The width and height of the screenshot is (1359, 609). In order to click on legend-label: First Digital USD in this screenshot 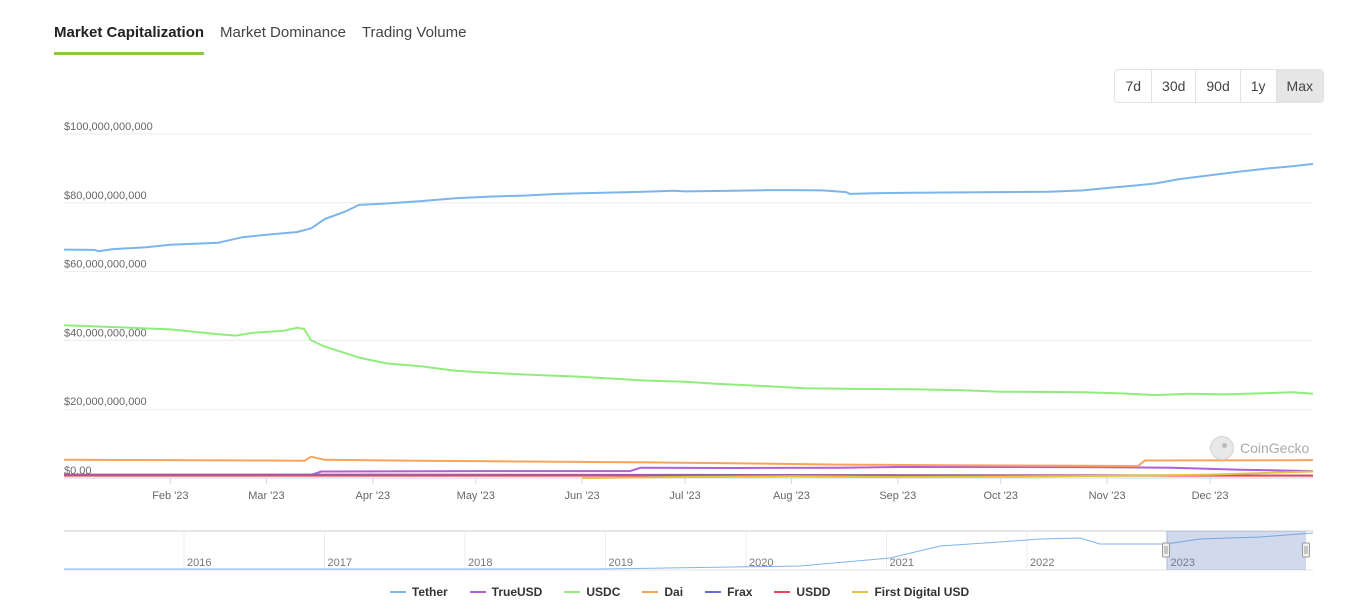, I will do `click(922, 592)`.